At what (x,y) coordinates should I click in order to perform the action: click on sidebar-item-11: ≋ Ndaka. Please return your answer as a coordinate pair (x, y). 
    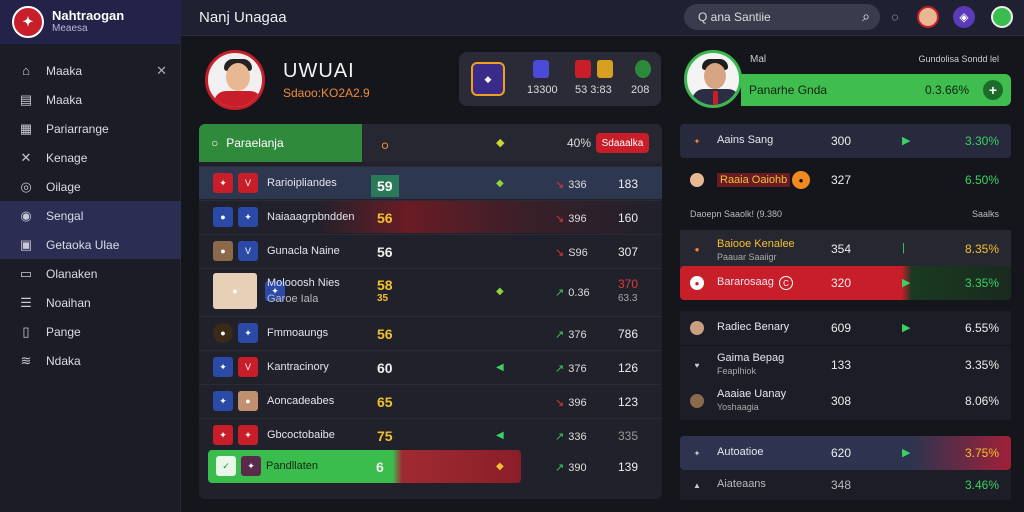
    Looking at the image, I should click on (90, 360).